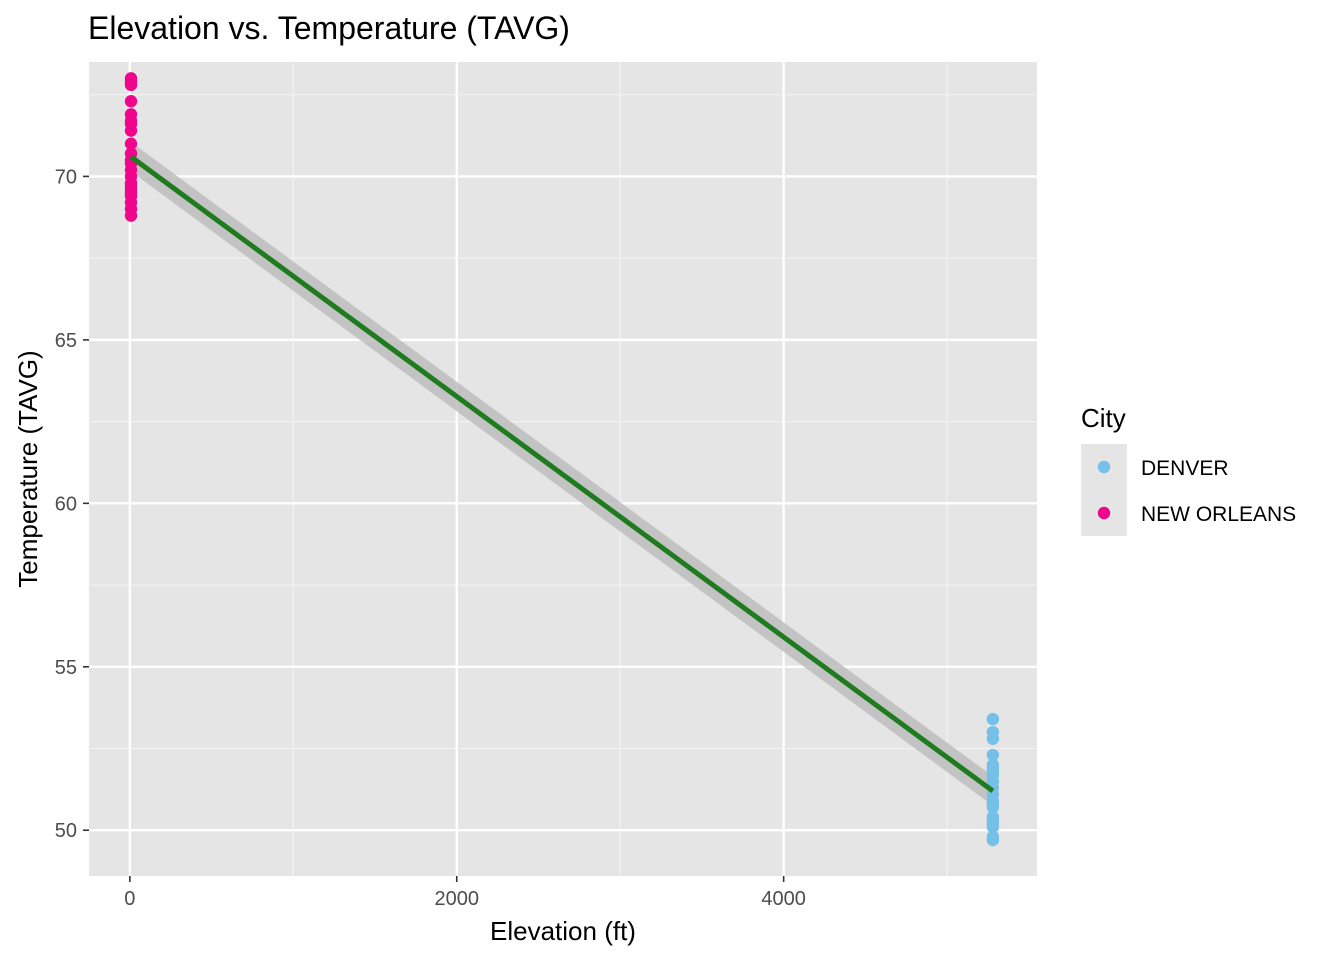 The image size is (1344, 960). I want to click on legend-title: City, so click(1103, 418).